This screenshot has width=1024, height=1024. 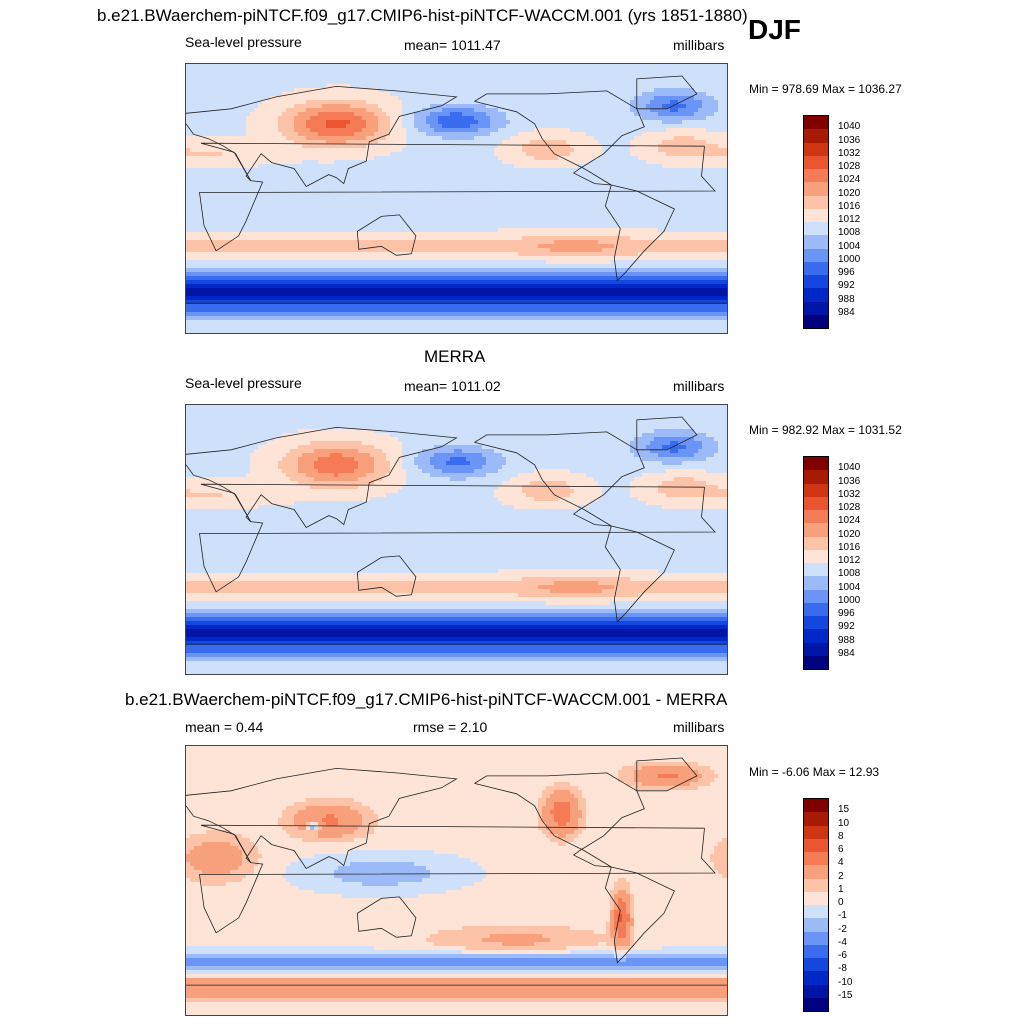 I want to click on panel-2-colorbar, so click(x=816, y=563).